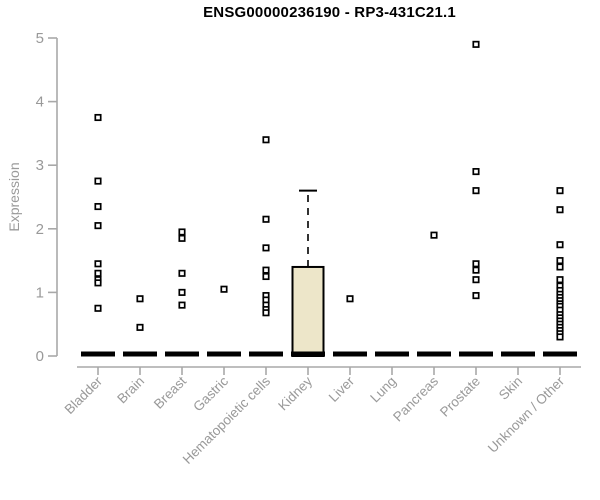 This screenshot has width=600, height=500. I want to click on y-tick-label: 3, so click(40, 165).